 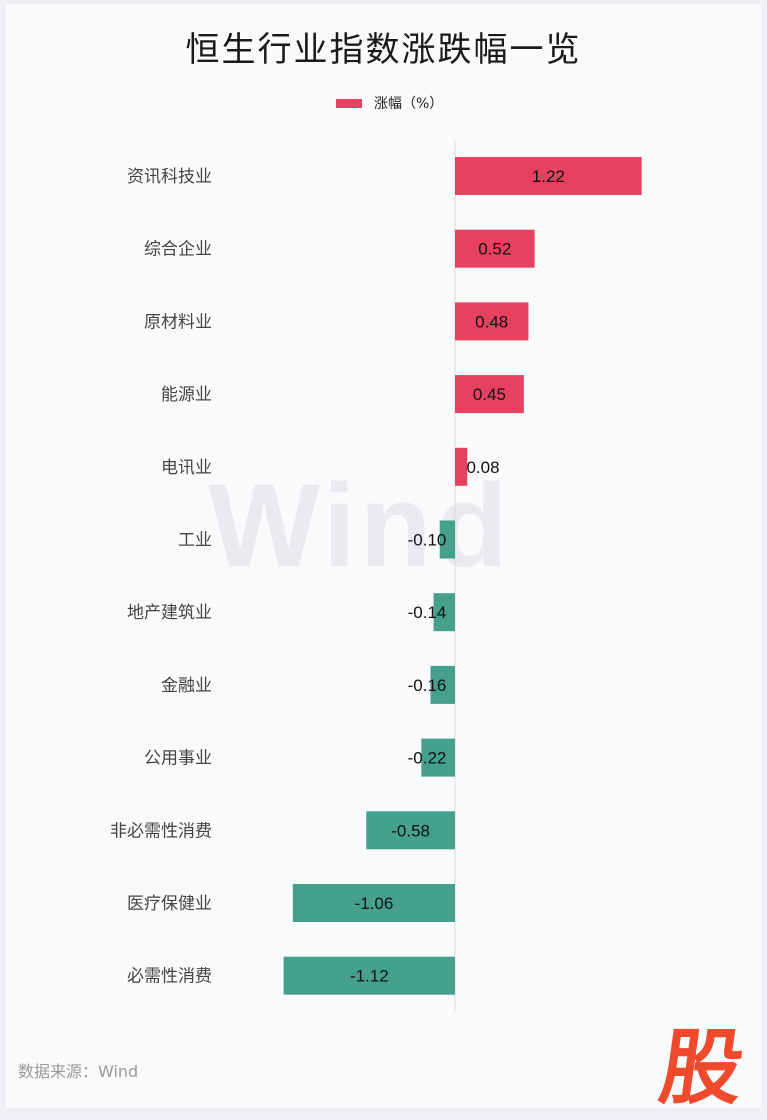 I want to click on data-label: 0.52, so click(x=494, y=249).